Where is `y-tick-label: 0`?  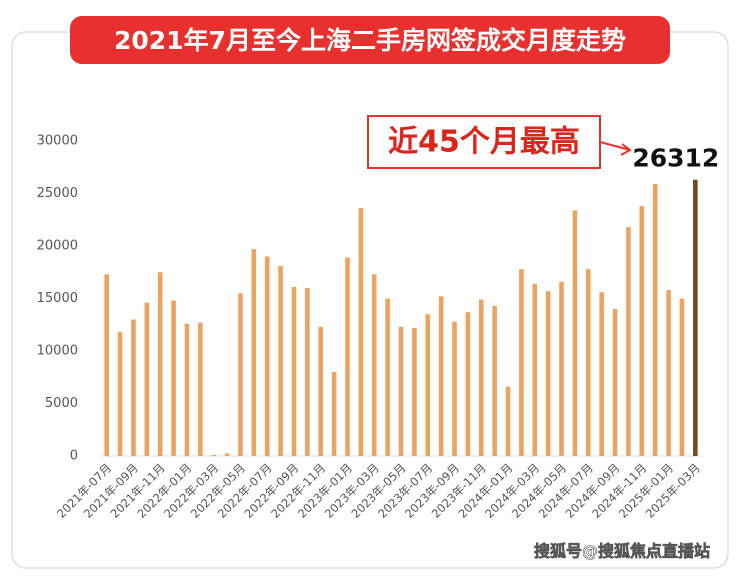
y-tick-label: 0 is located at coordinates (74, 456).